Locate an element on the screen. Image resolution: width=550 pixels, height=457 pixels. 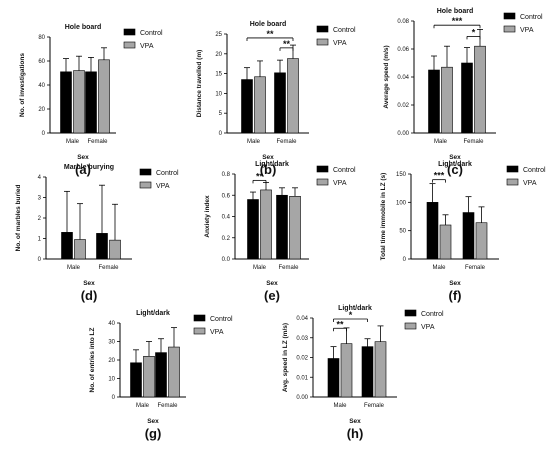
y-tick-label: 80 is located at coordinates (41, 38).